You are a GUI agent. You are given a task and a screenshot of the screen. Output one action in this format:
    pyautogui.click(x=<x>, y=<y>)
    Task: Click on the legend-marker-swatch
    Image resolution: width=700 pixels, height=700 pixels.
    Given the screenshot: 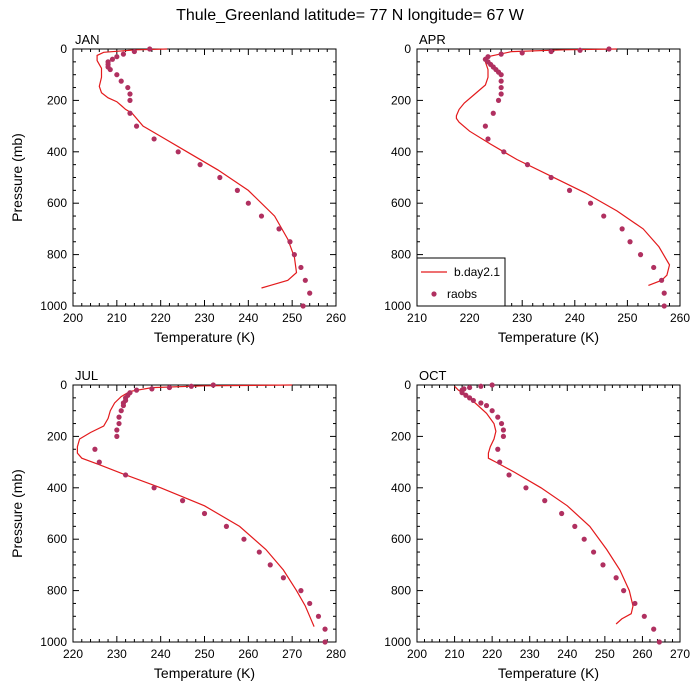 What is the action you would take?
    pyautogui.click(x=434, y=294)
    